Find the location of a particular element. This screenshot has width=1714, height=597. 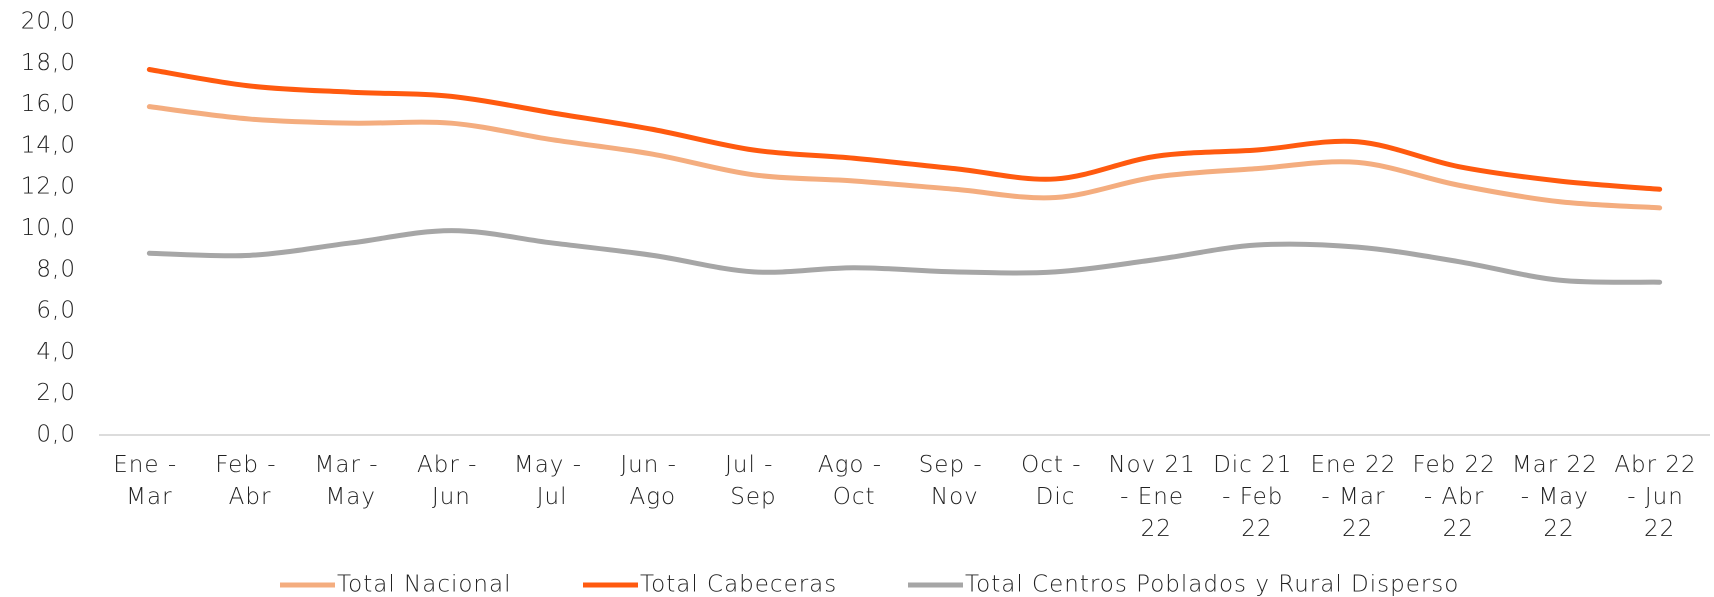

y-tick-label: 4,0 is located at coordinates (56, 352).